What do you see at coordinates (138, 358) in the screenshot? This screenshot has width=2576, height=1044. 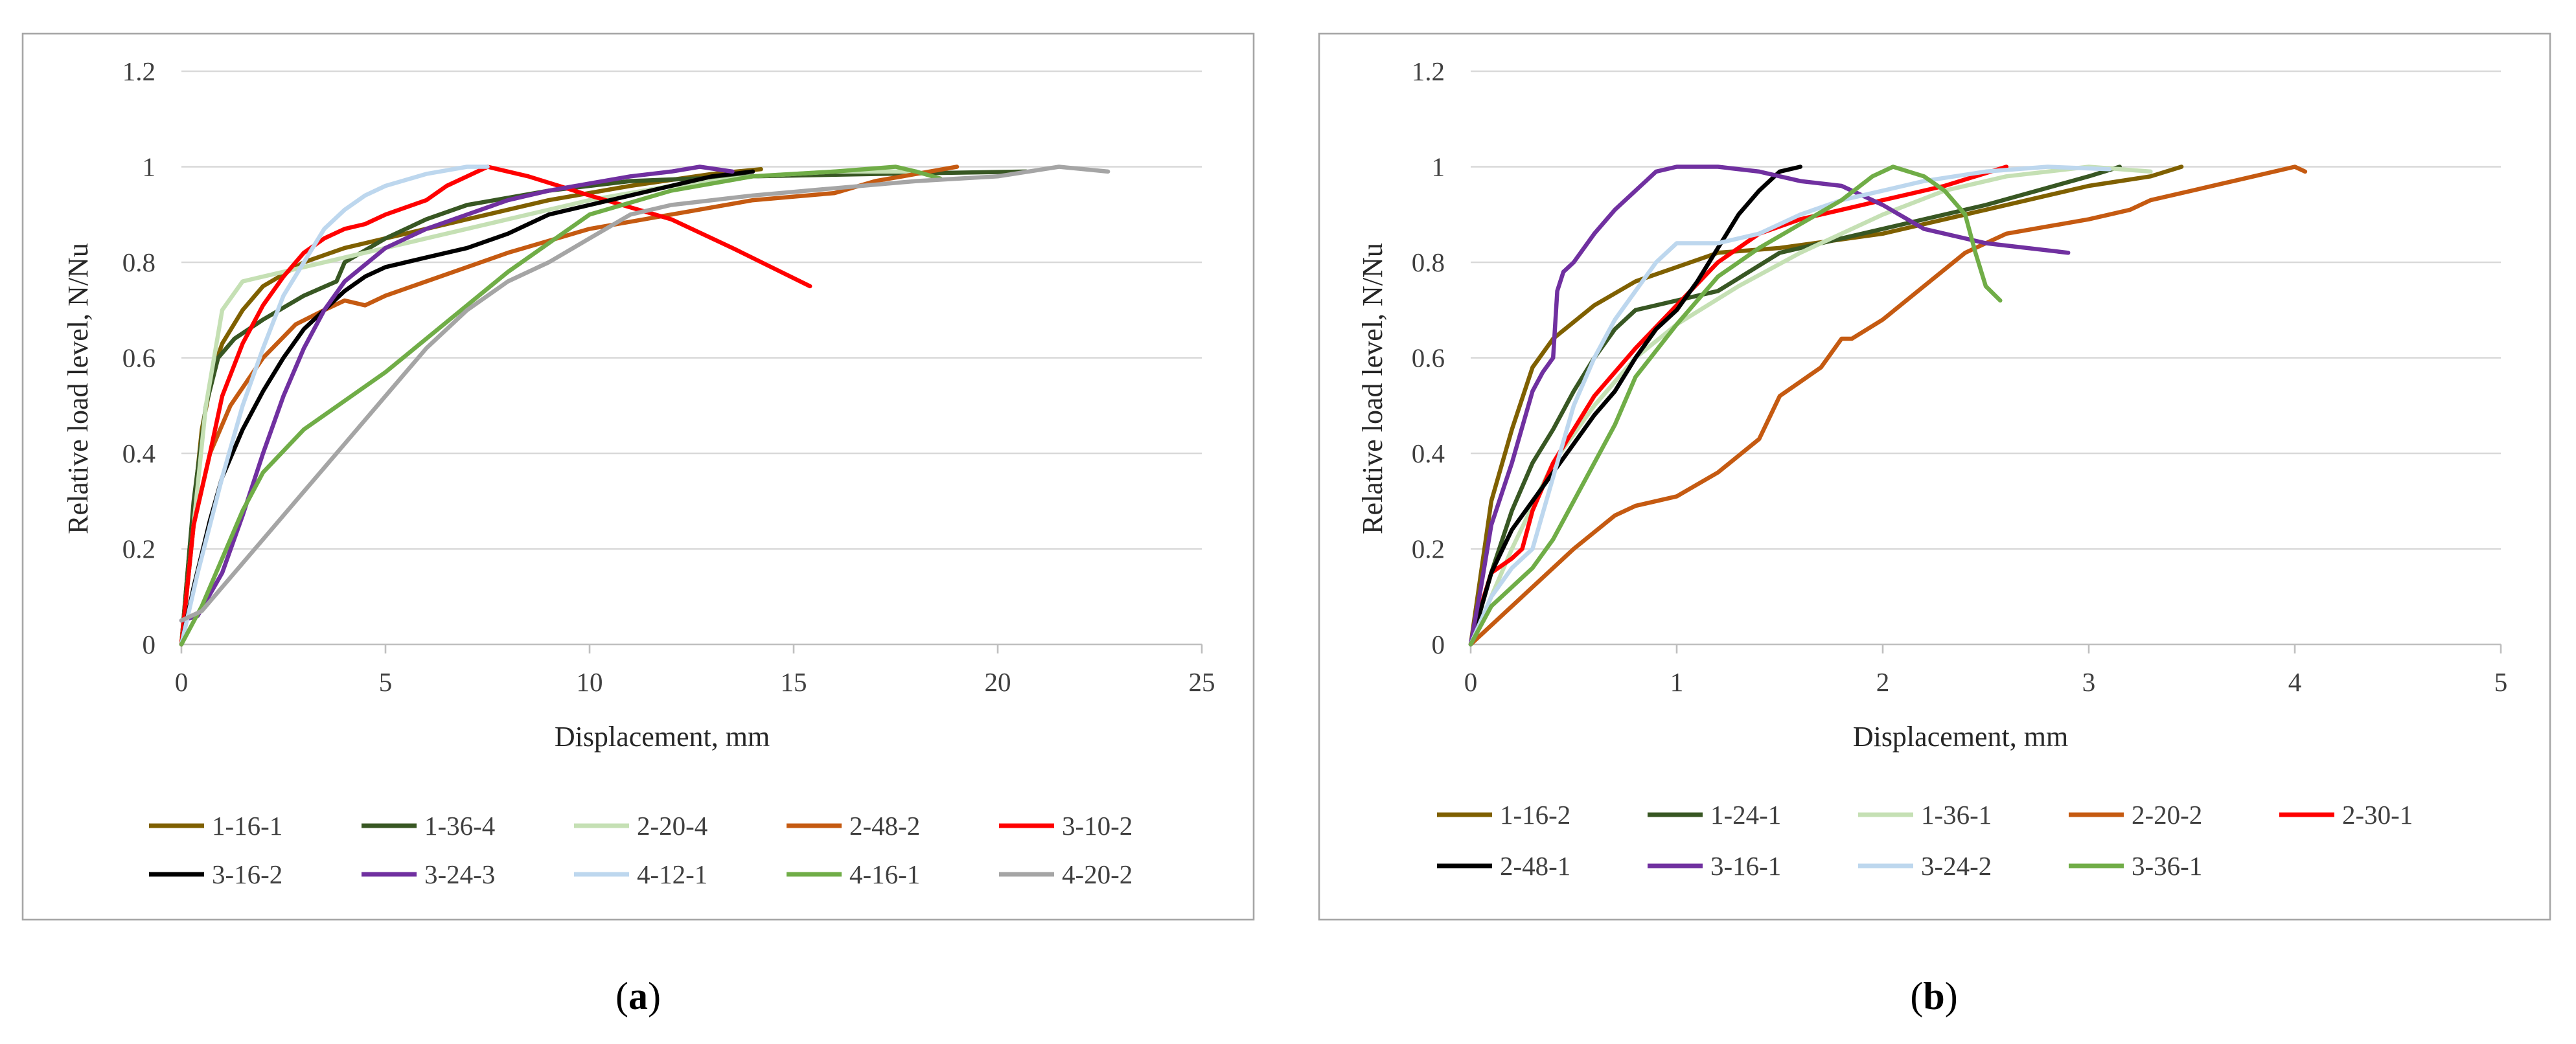 I see `chart-a-y-tick-label: 0.6` at bounding box center [138, 358].